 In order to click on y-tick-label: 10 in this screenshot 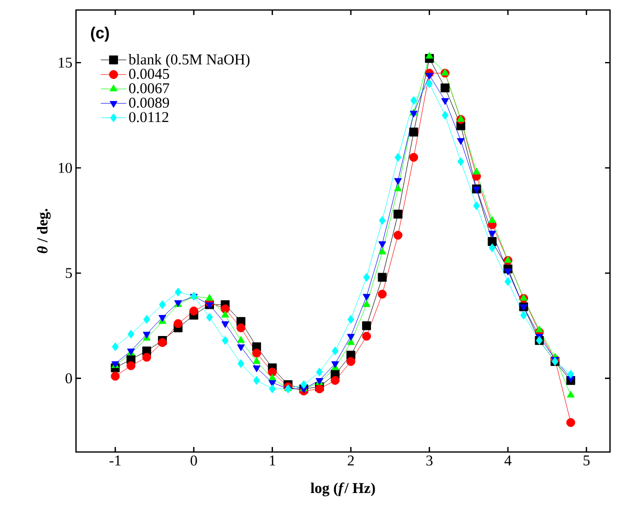, I will do `click(65, 167)`.